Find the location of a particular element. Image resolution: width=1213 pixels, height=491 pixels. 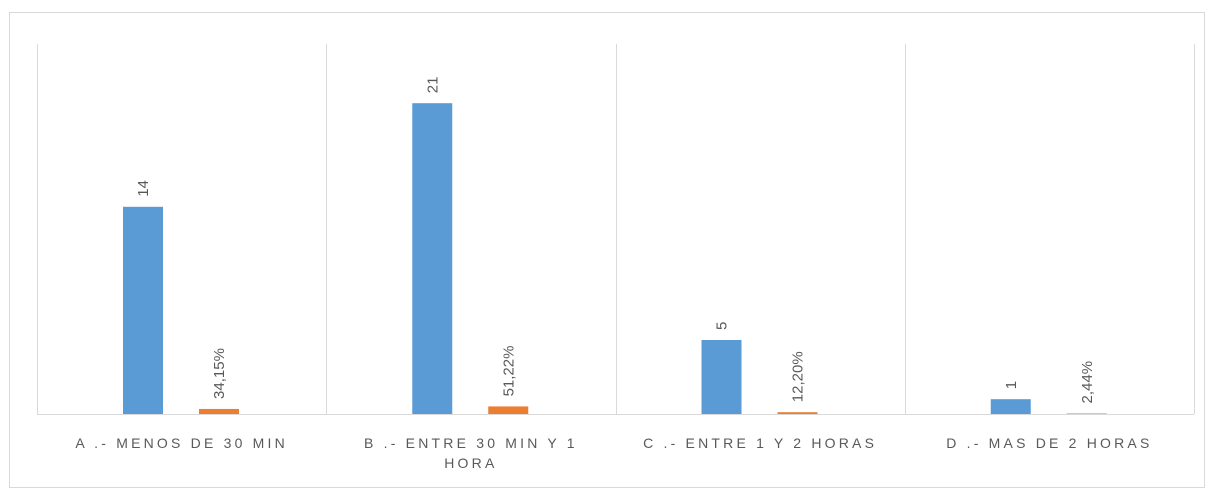

data-label-percent: 2,44% is located at coordinates (1087, 382).